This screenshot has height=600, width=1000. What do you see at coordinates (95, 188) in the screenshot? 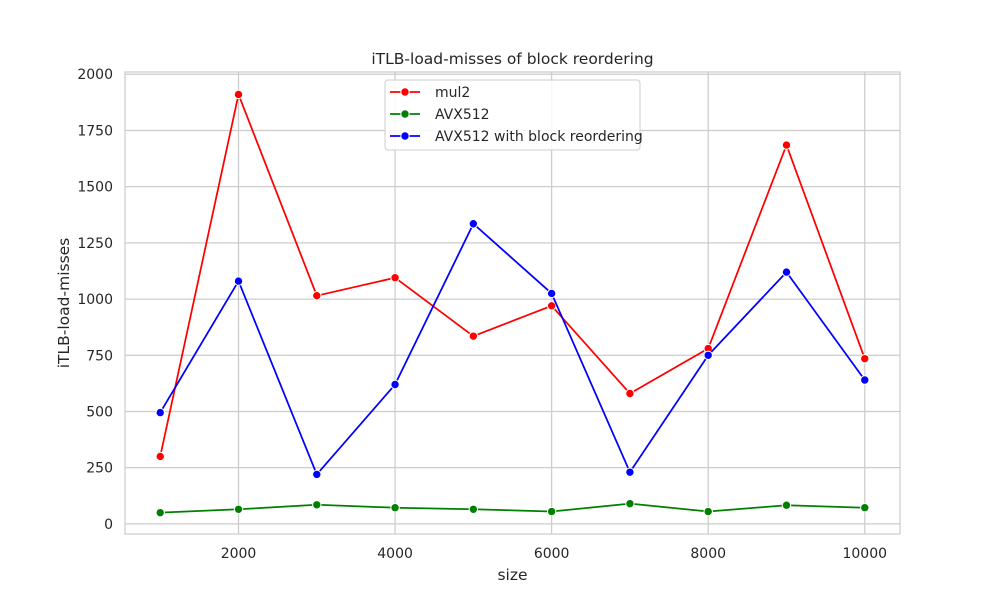
I see `y-tick-label: 1500` at bounding box center [95, 188].